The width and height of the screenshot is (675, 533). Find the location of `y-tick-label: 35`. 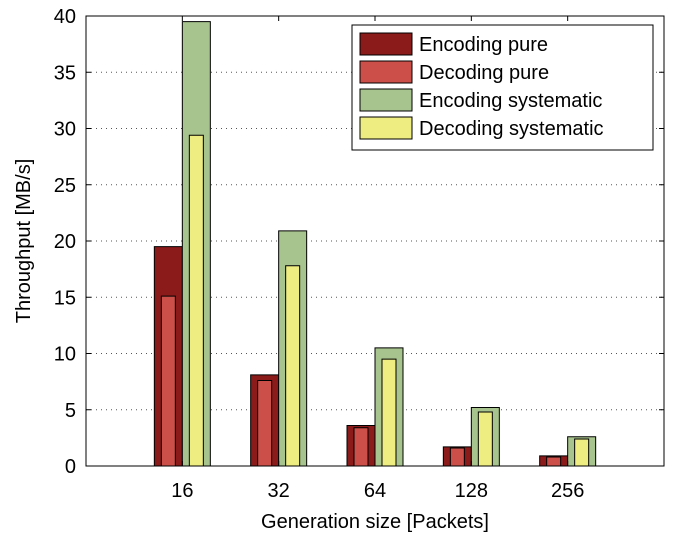

y-tick-label: 35 is located at coordinates (65, 73).